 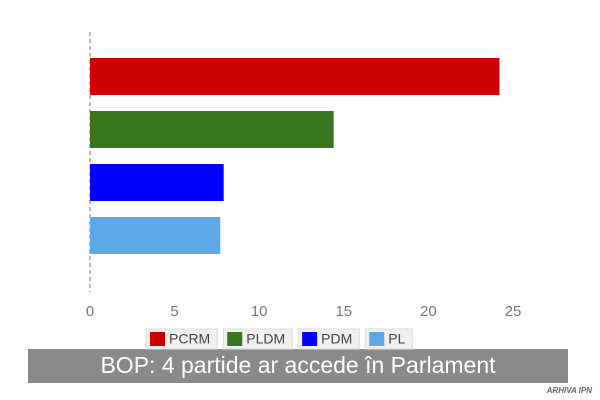 What do you see at coordinates (174, 311) in the screenshot?
I see `x-tick-label: 5` at bounding box center [174, 311].